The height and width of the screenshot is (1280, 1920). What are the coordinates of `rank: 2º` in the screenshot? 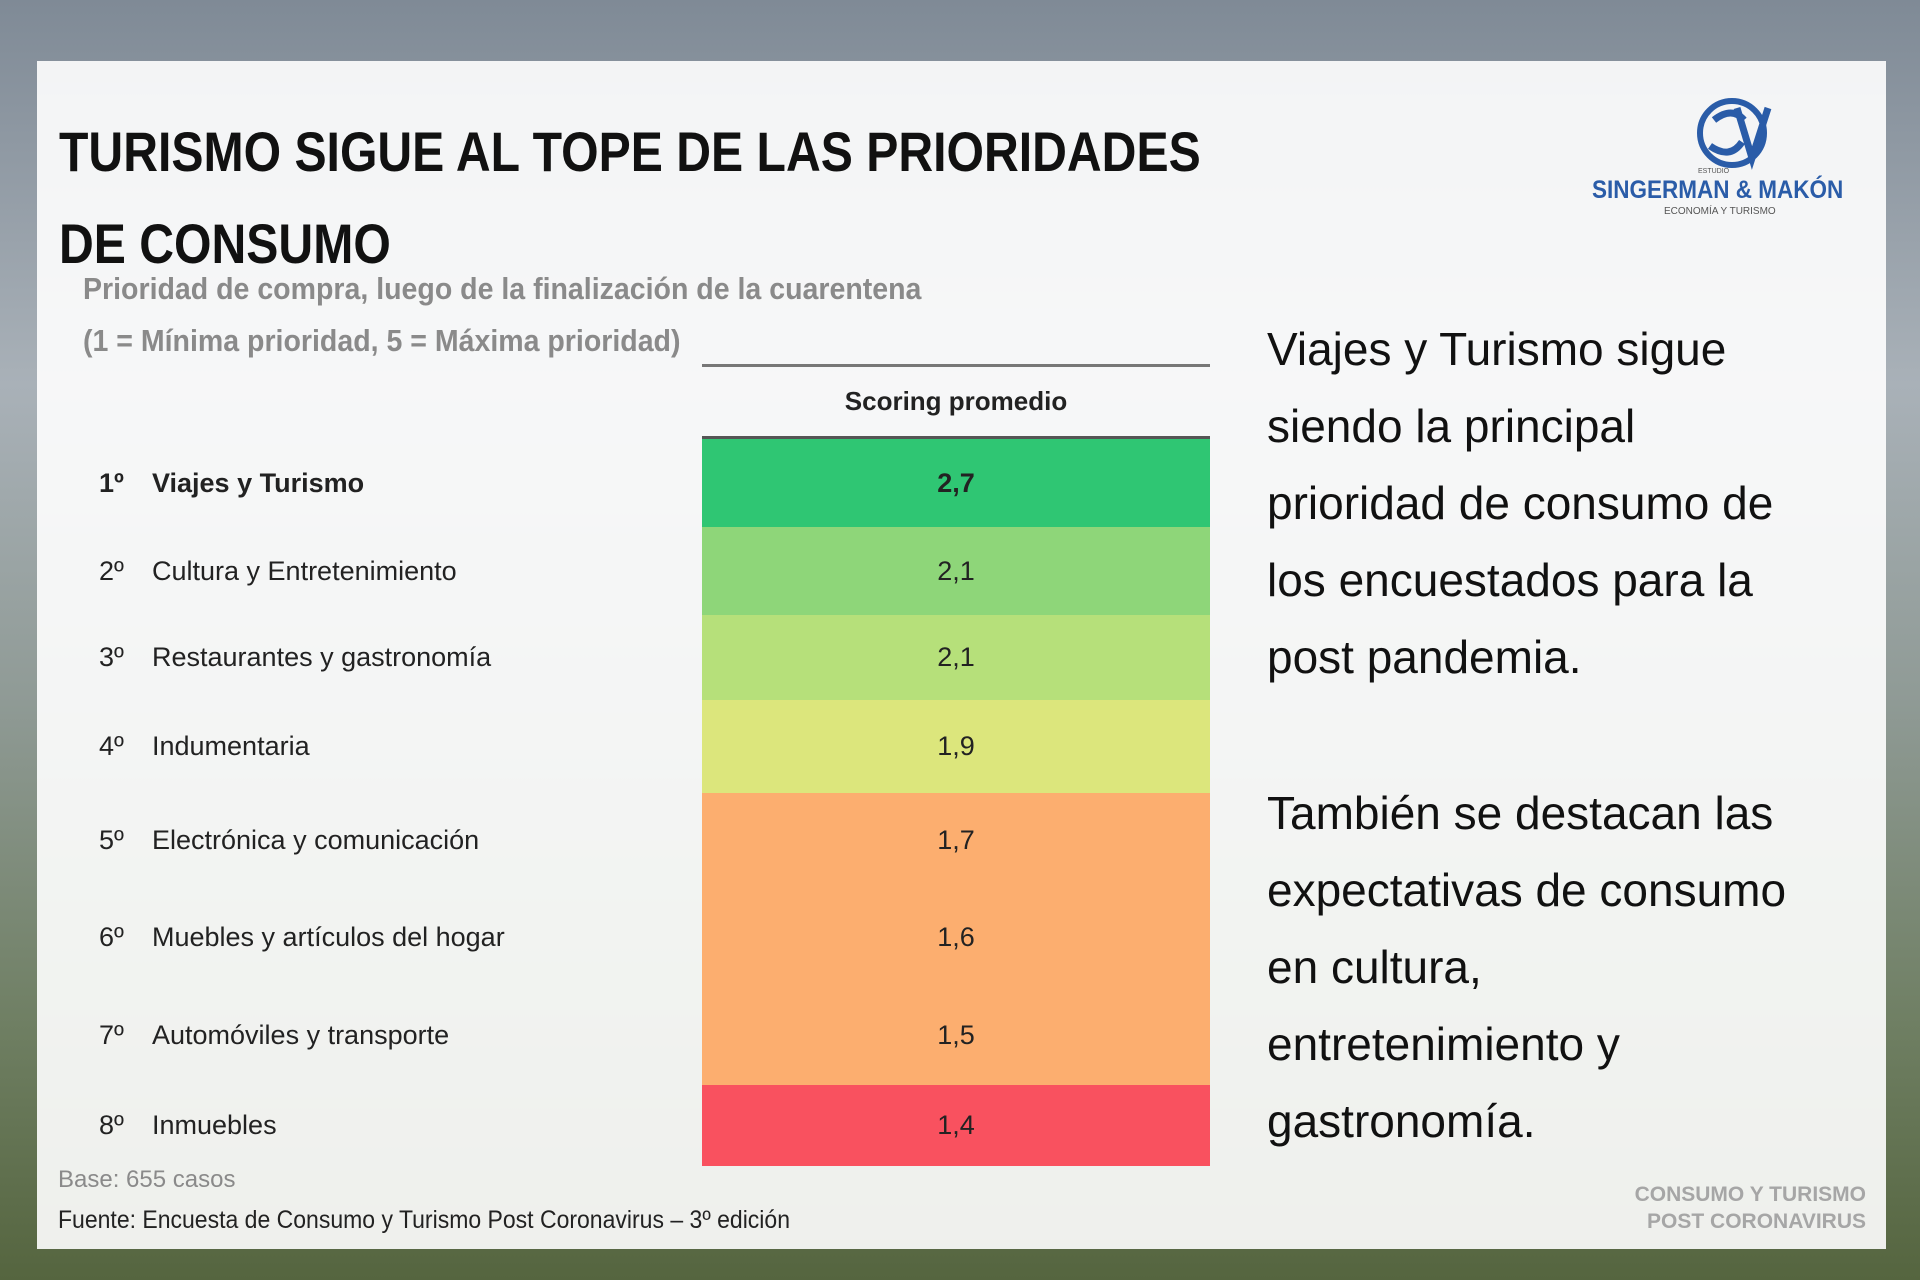 It's located at (111, 571).